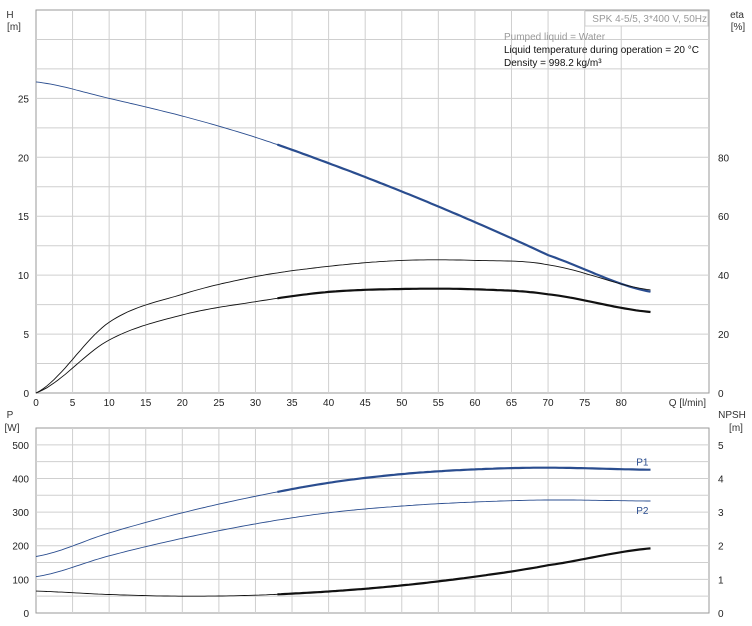 The width and height of the screenshot is (752, 626). I want to click on eta-tick-label: 60, so click(724, 217).